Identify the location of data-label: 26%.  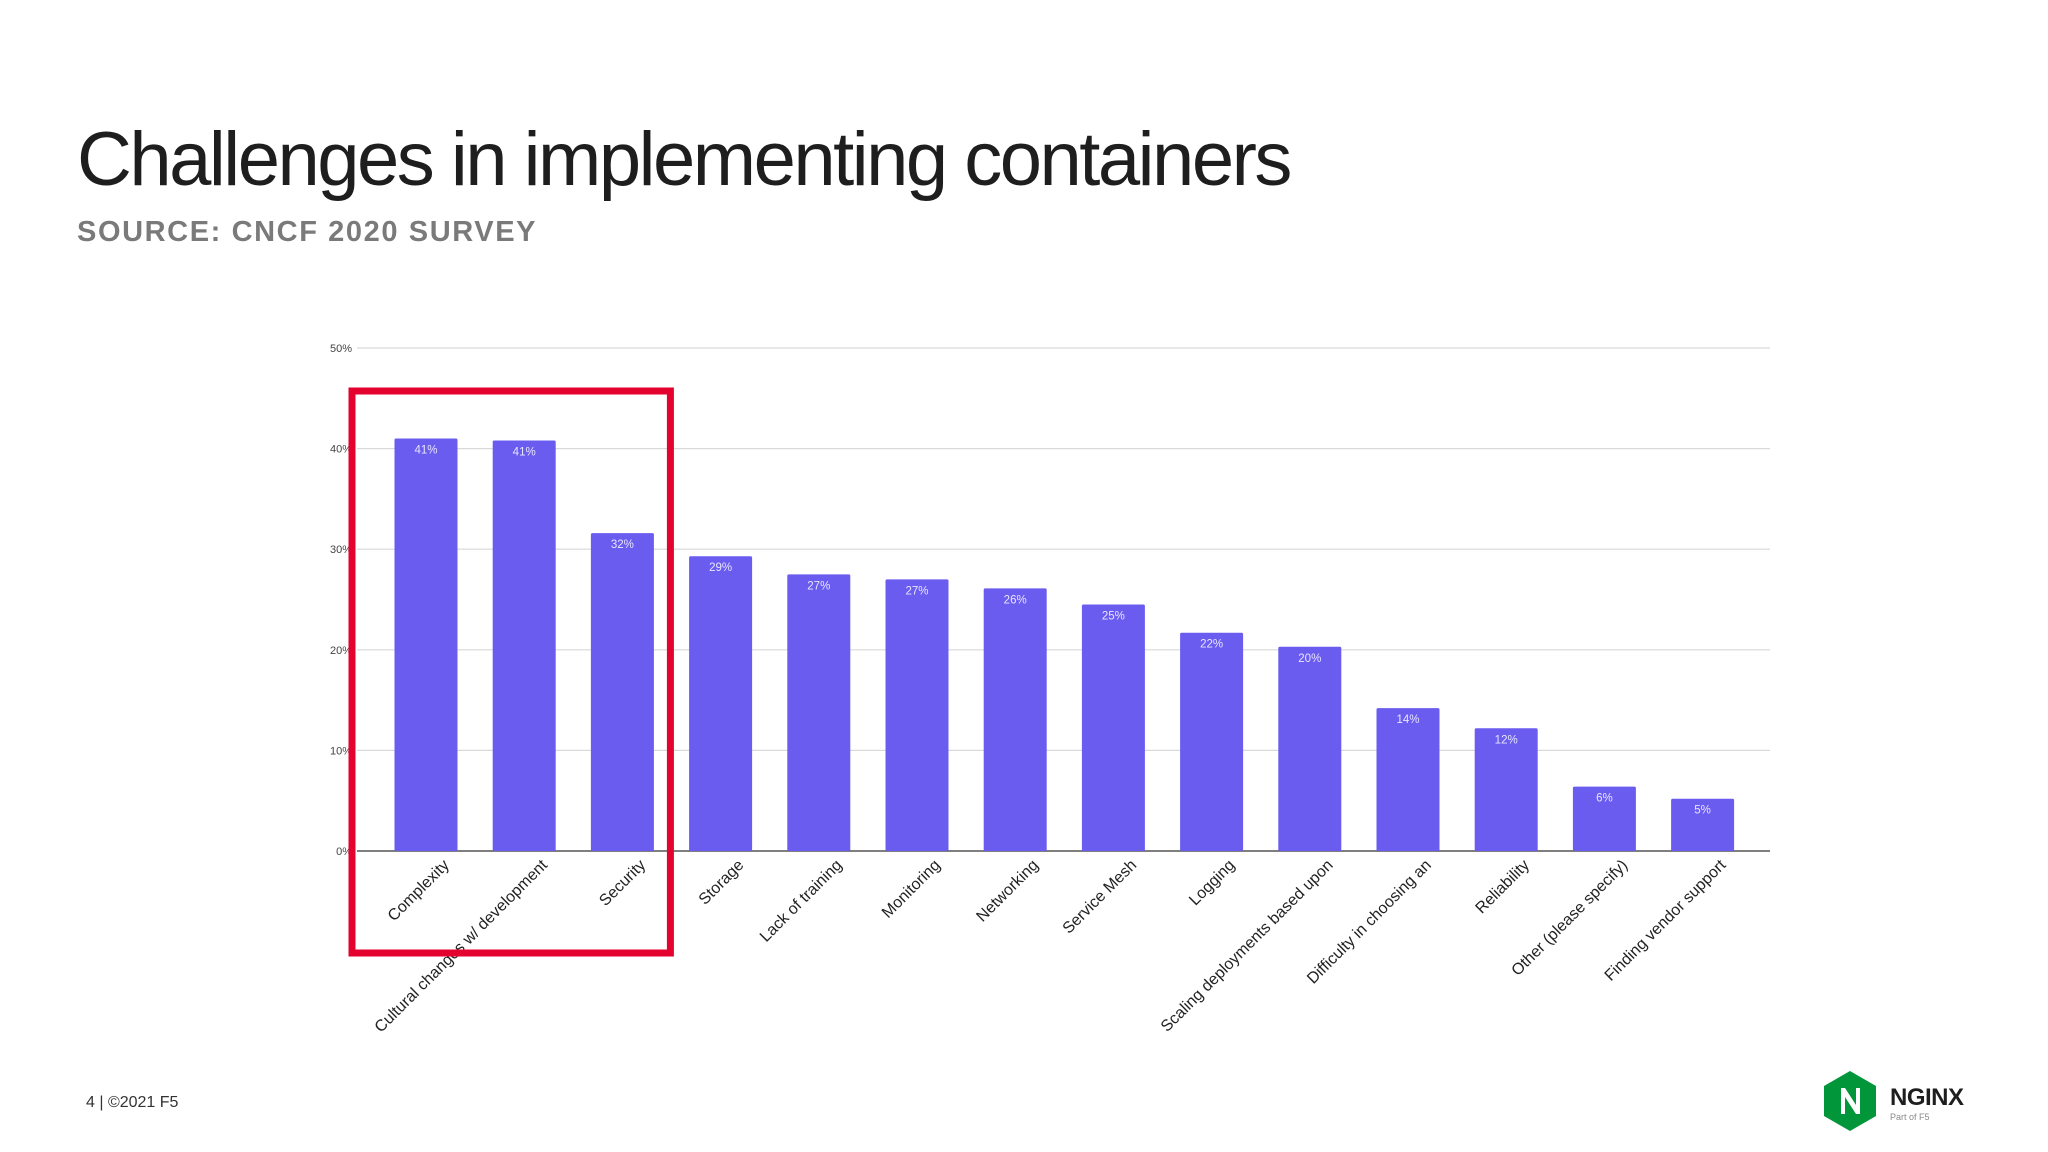
(1015, 600).